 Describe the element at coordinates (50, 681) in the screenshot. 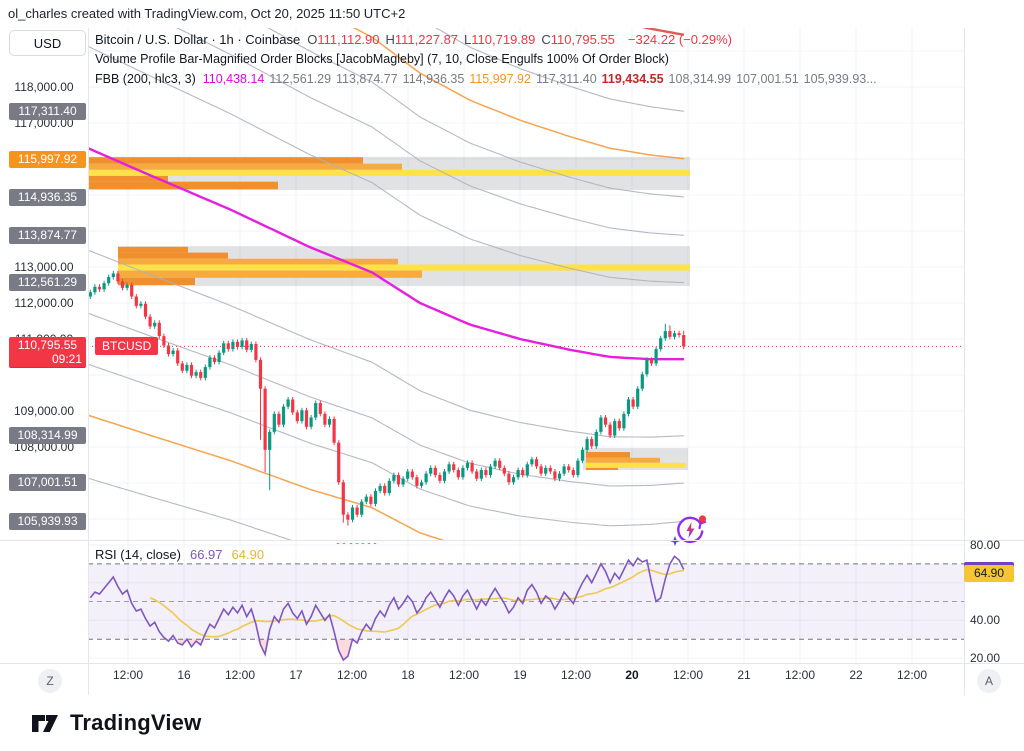

I see `timezone-button: Z` at that location.